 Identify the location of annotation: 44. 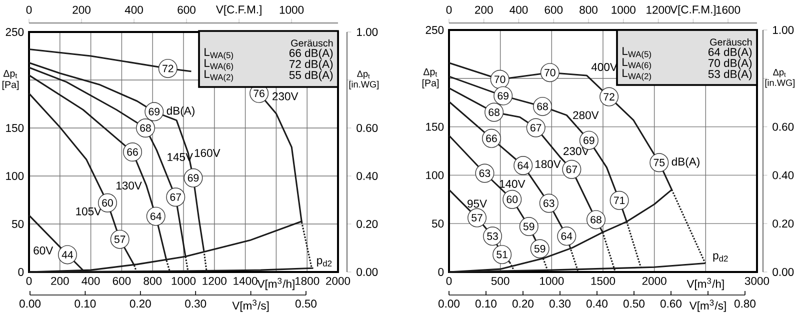
(68, 254).